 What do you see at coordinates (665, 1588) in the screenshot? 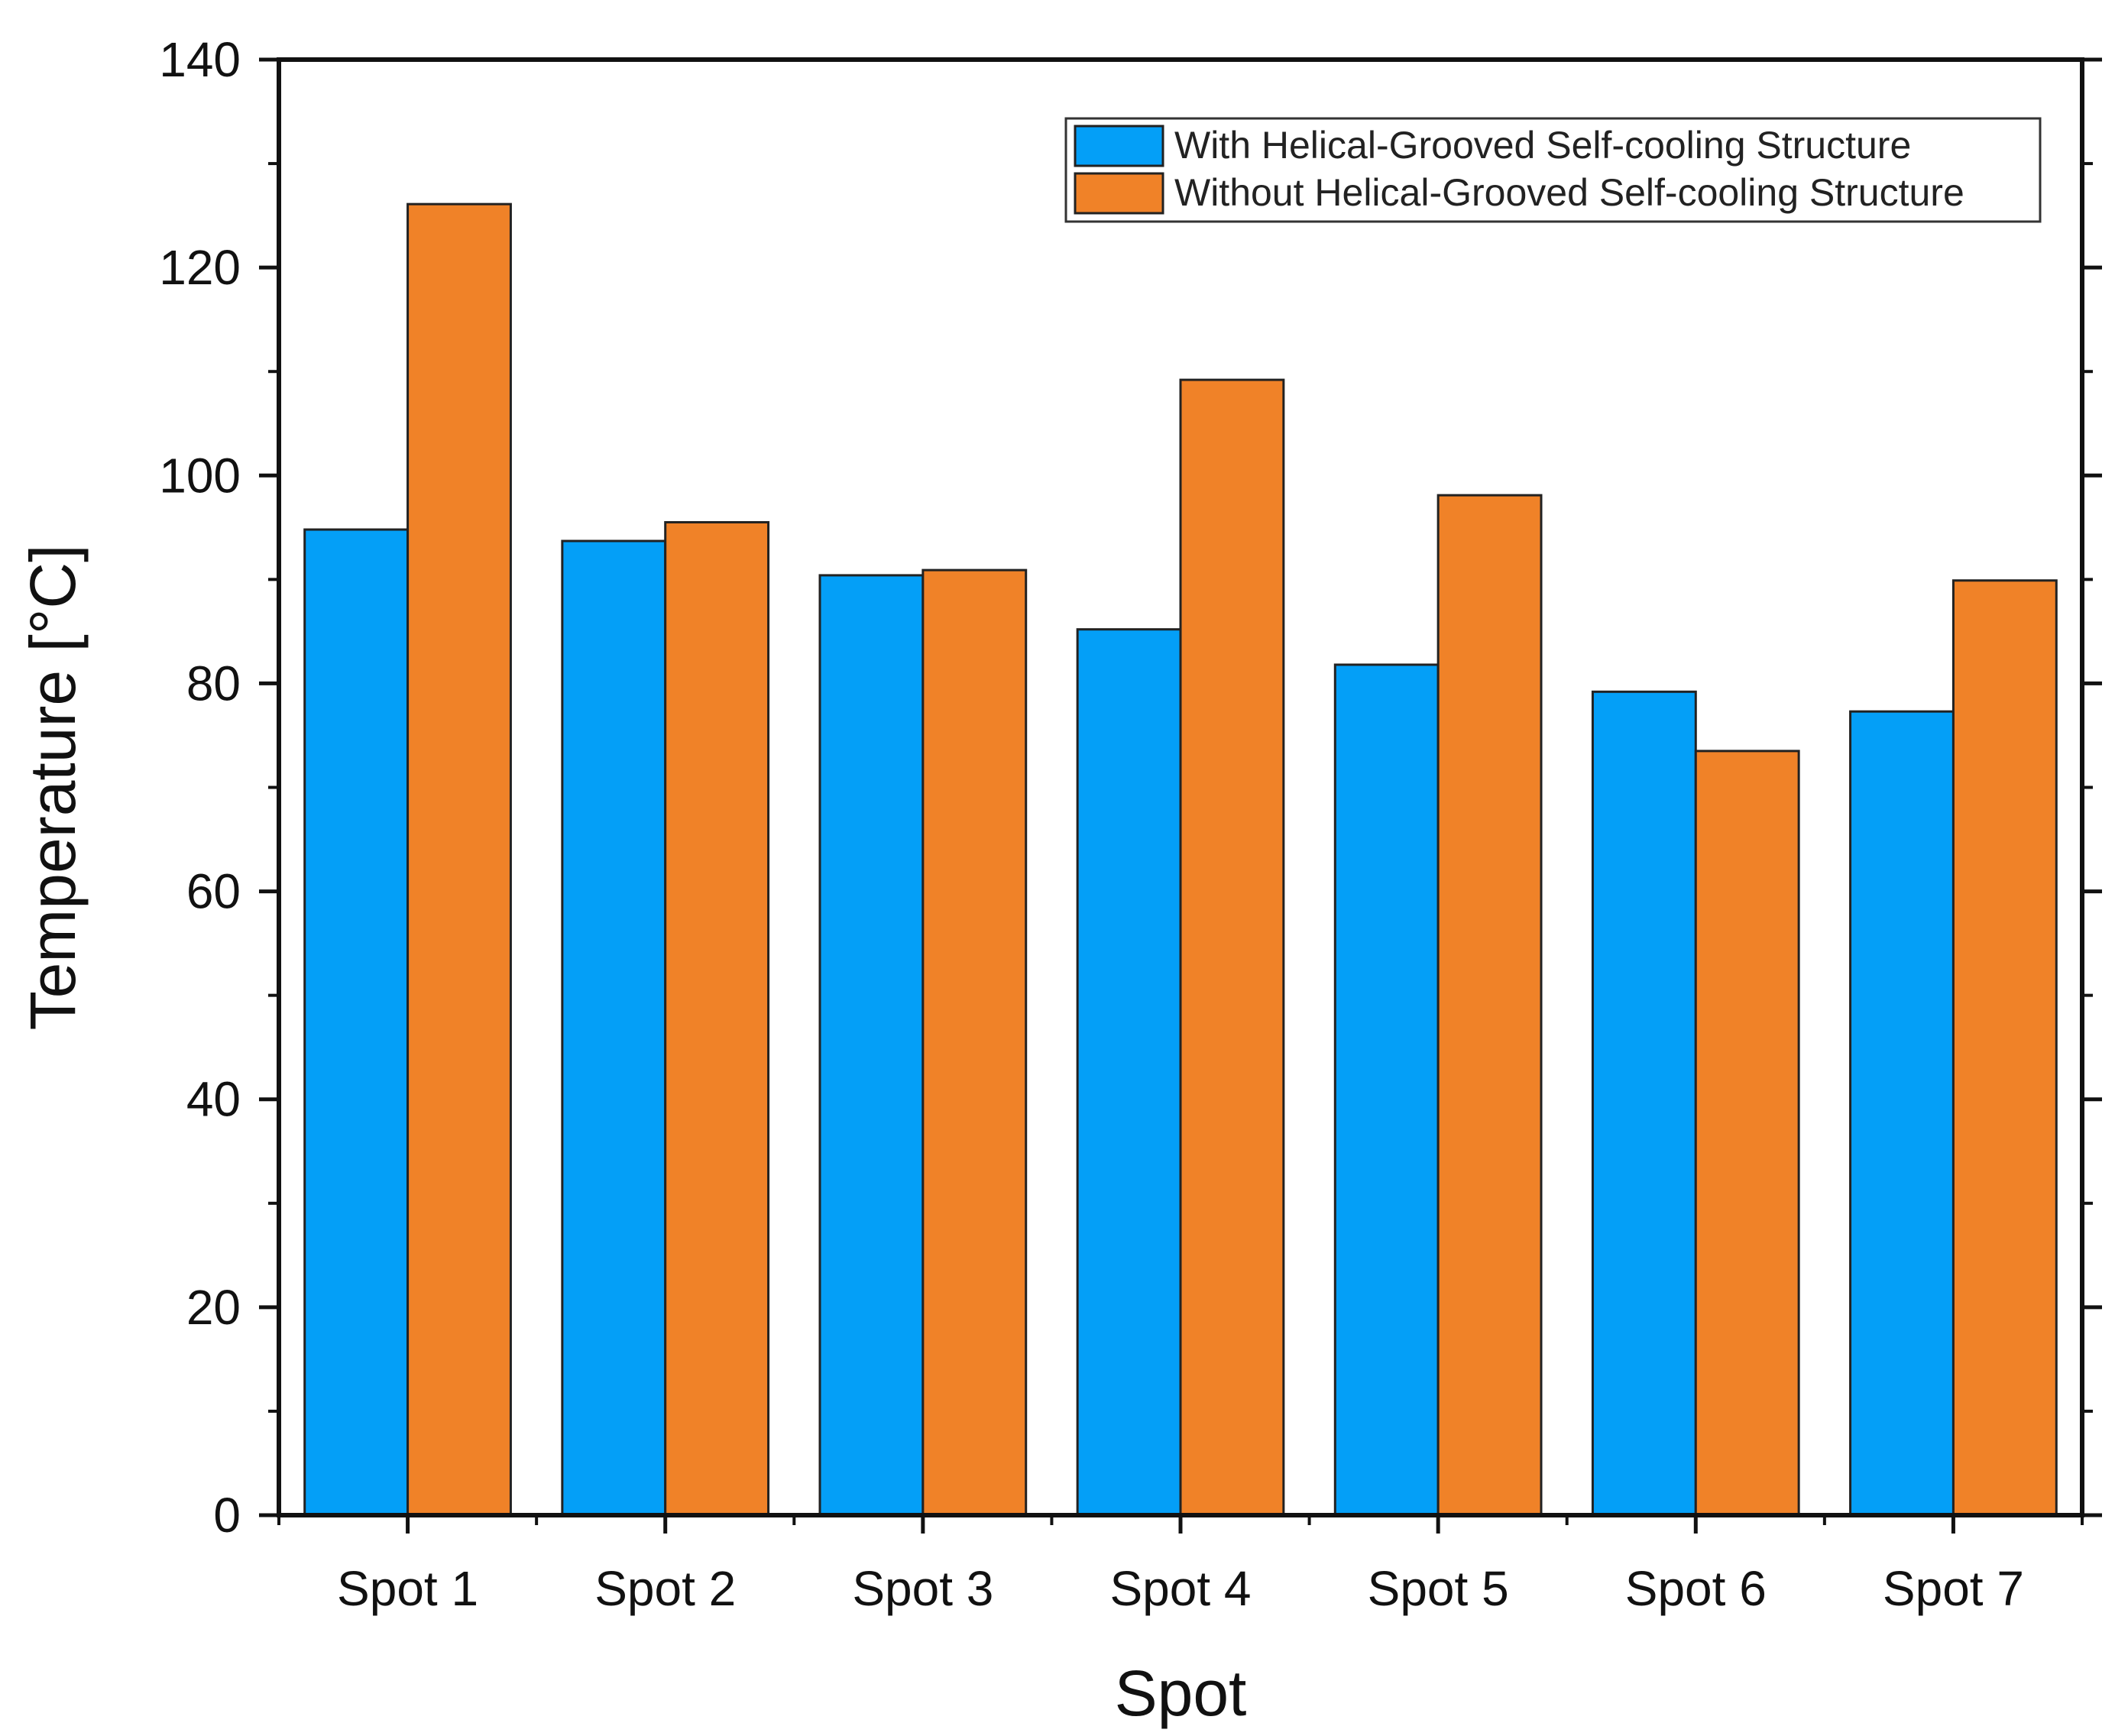
I see `x-tick-label: Spot 2` at bounding box center [665, 1588].